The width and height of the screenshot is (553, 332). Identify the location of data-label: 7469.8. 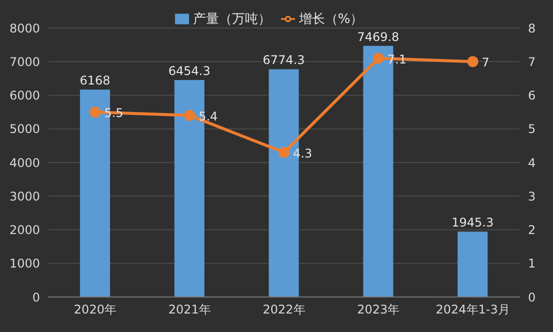
(378, 37).